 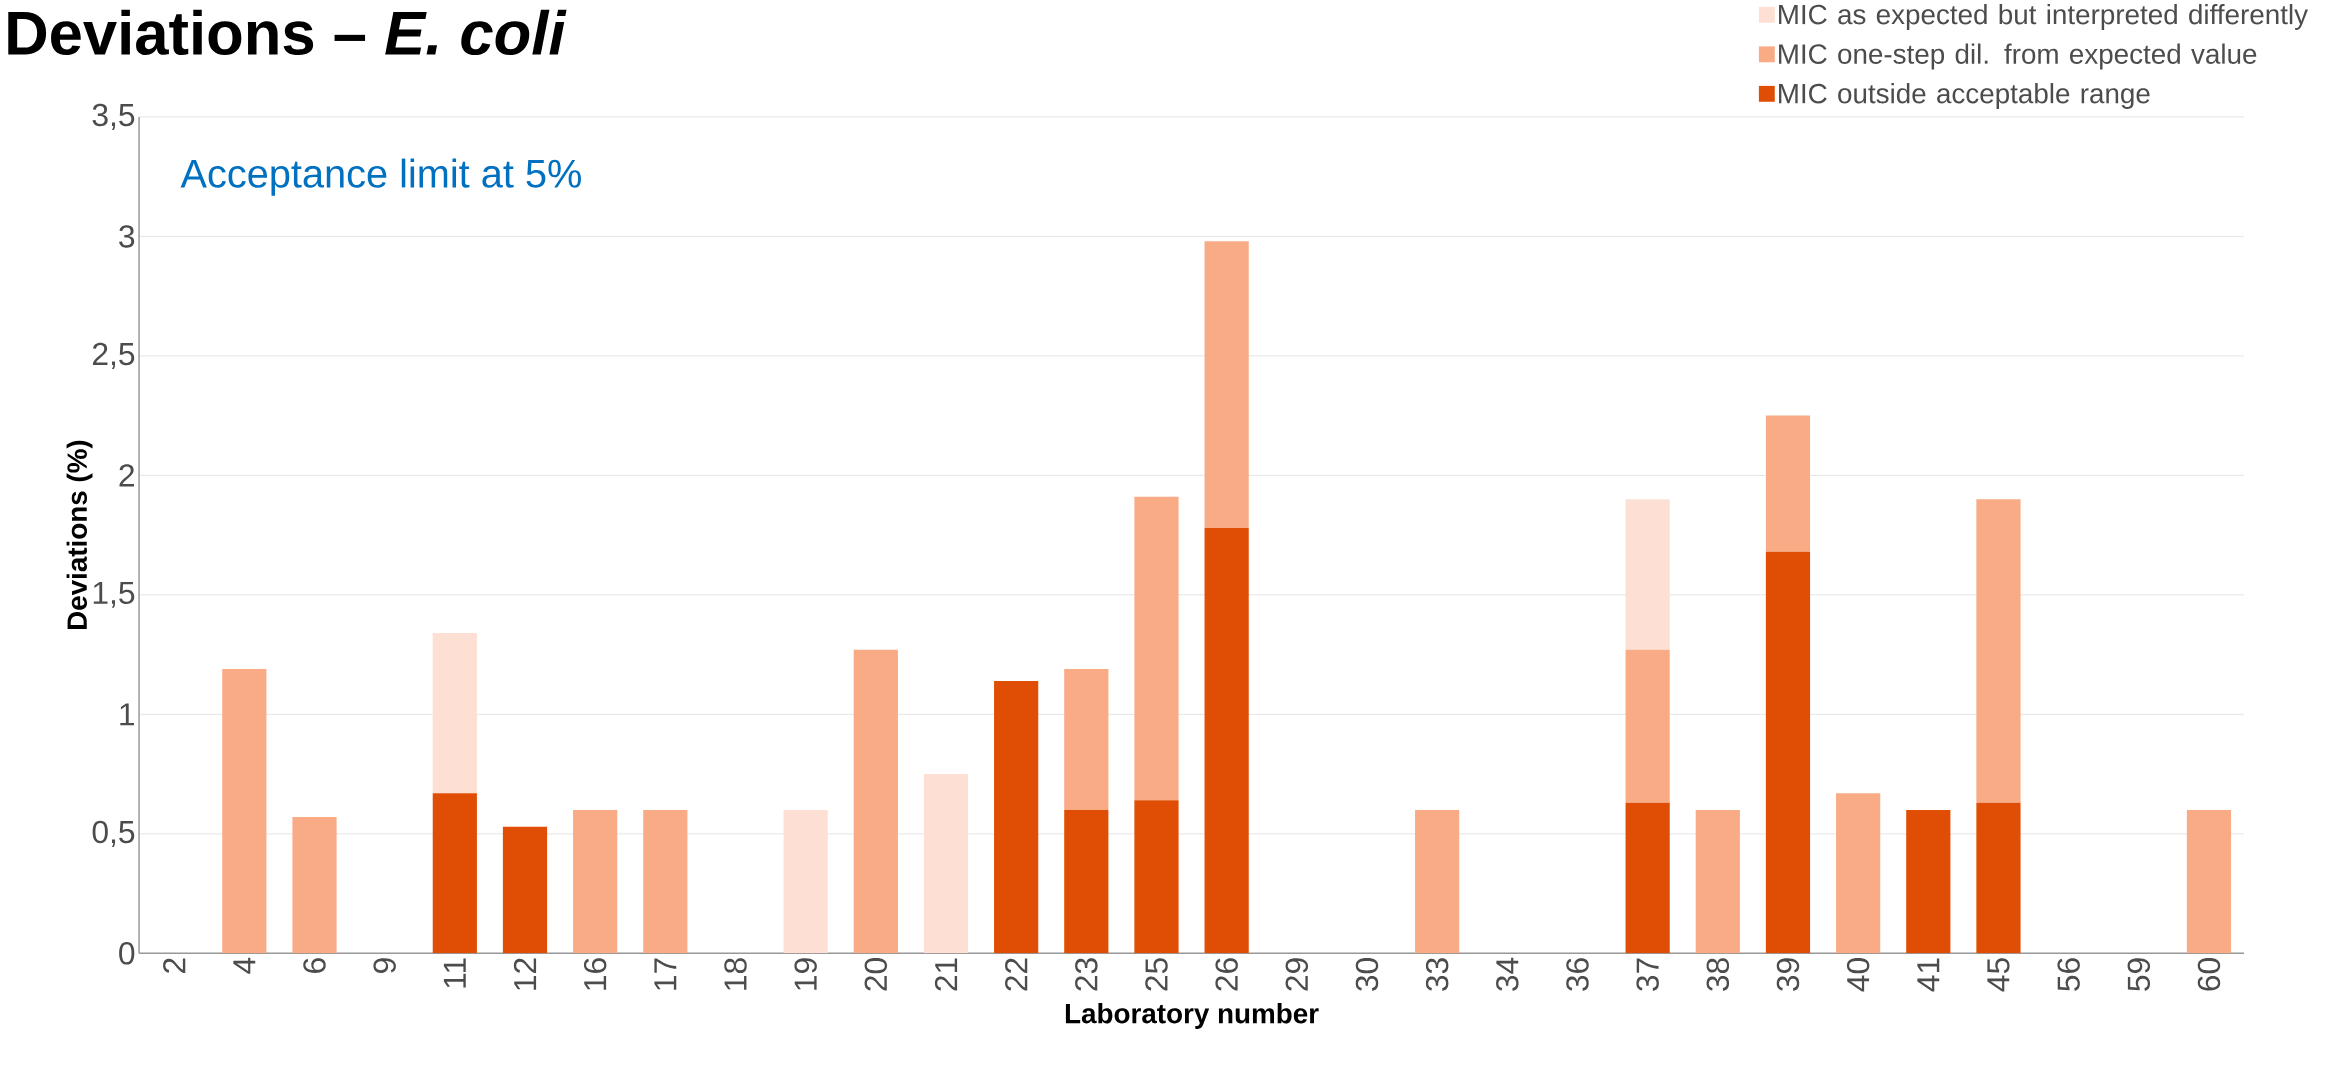 I want to click on x-tick-label: 37, so click(x=1647, y=975).